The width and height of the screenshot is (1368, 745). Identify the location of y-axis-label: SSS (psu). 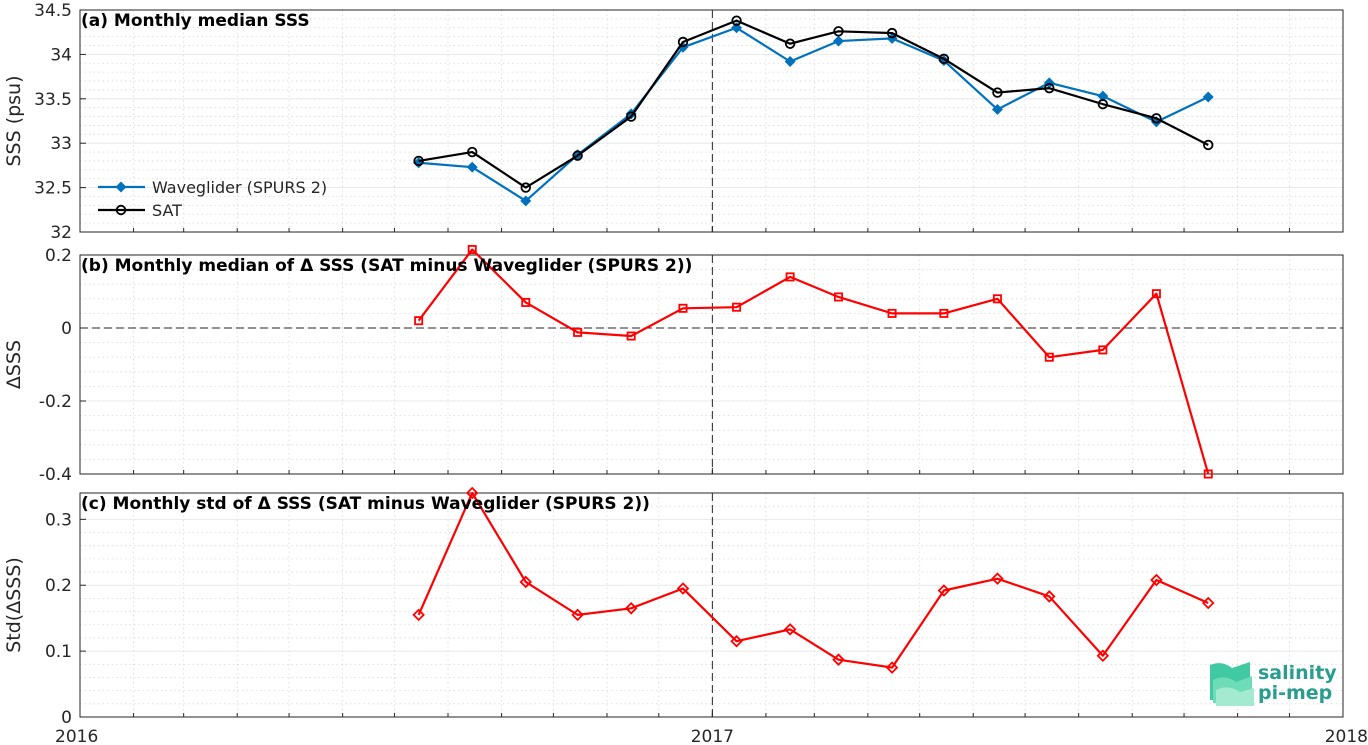
(14, 120).